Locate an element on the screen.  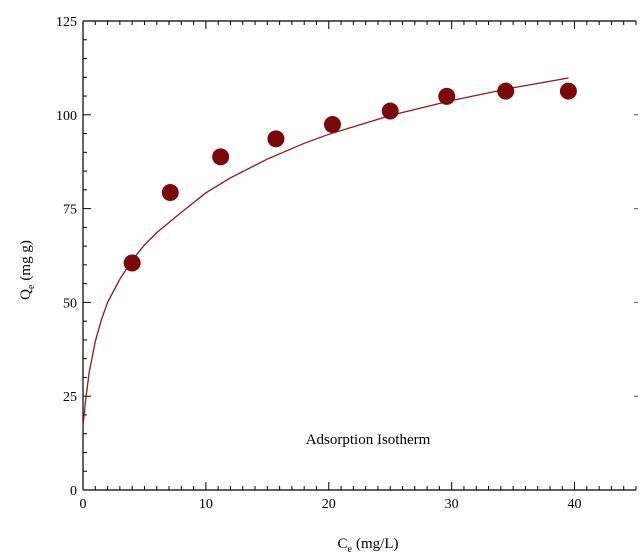
x-tick-label: 10 is located at coordinates (206, 504).